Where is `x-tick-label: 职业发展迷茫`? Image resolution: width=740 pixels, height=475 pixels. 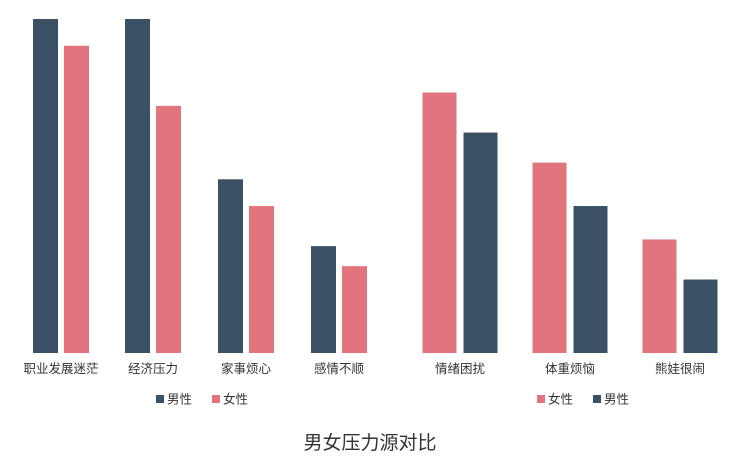 x-tick-label: 职业发展迷茫 is located at coordinates (60, 368).